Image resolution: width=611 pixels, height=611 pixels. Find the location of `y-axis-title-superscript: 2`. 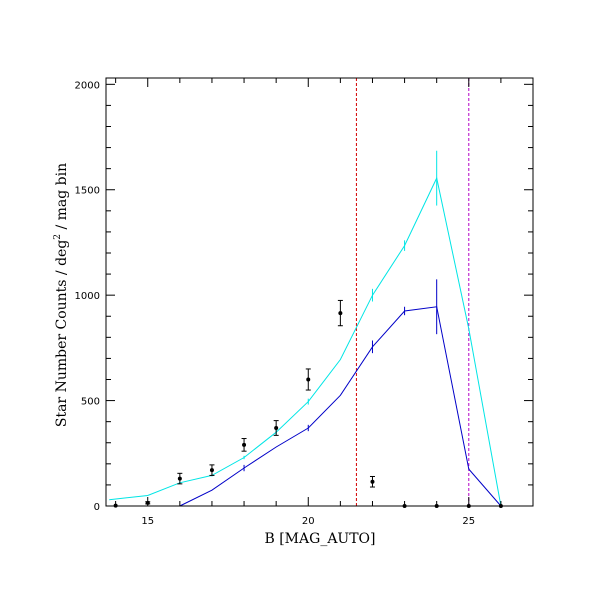

y-axis-title-superscript: 2 is located at coordinates (58, 237).